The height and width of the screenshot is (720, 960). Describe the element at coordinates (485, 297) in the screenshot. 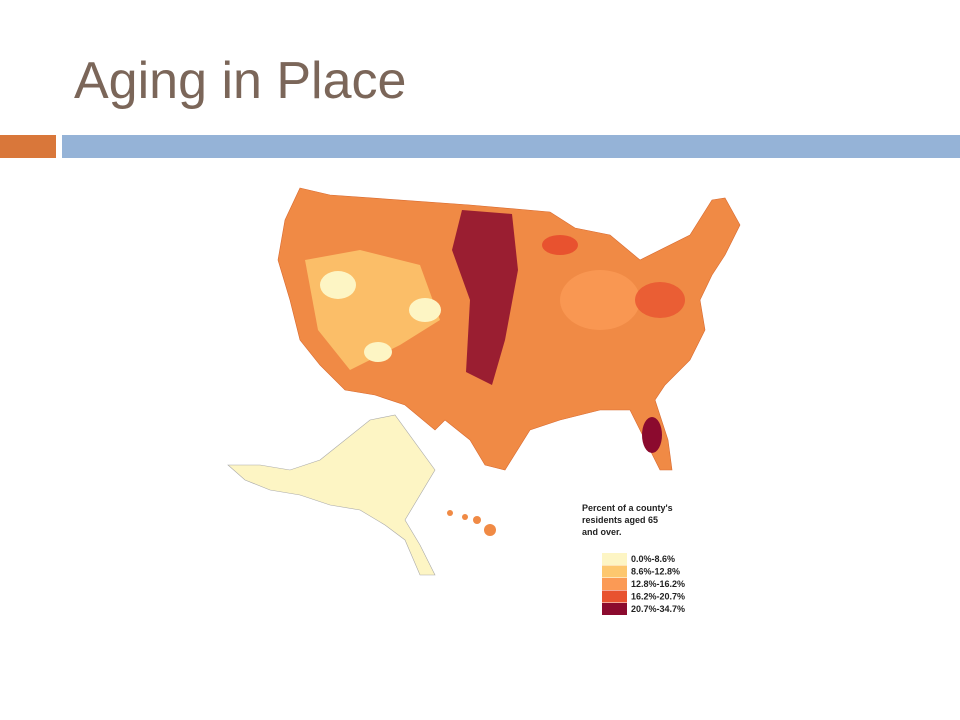

I see `plains-region` at that location.